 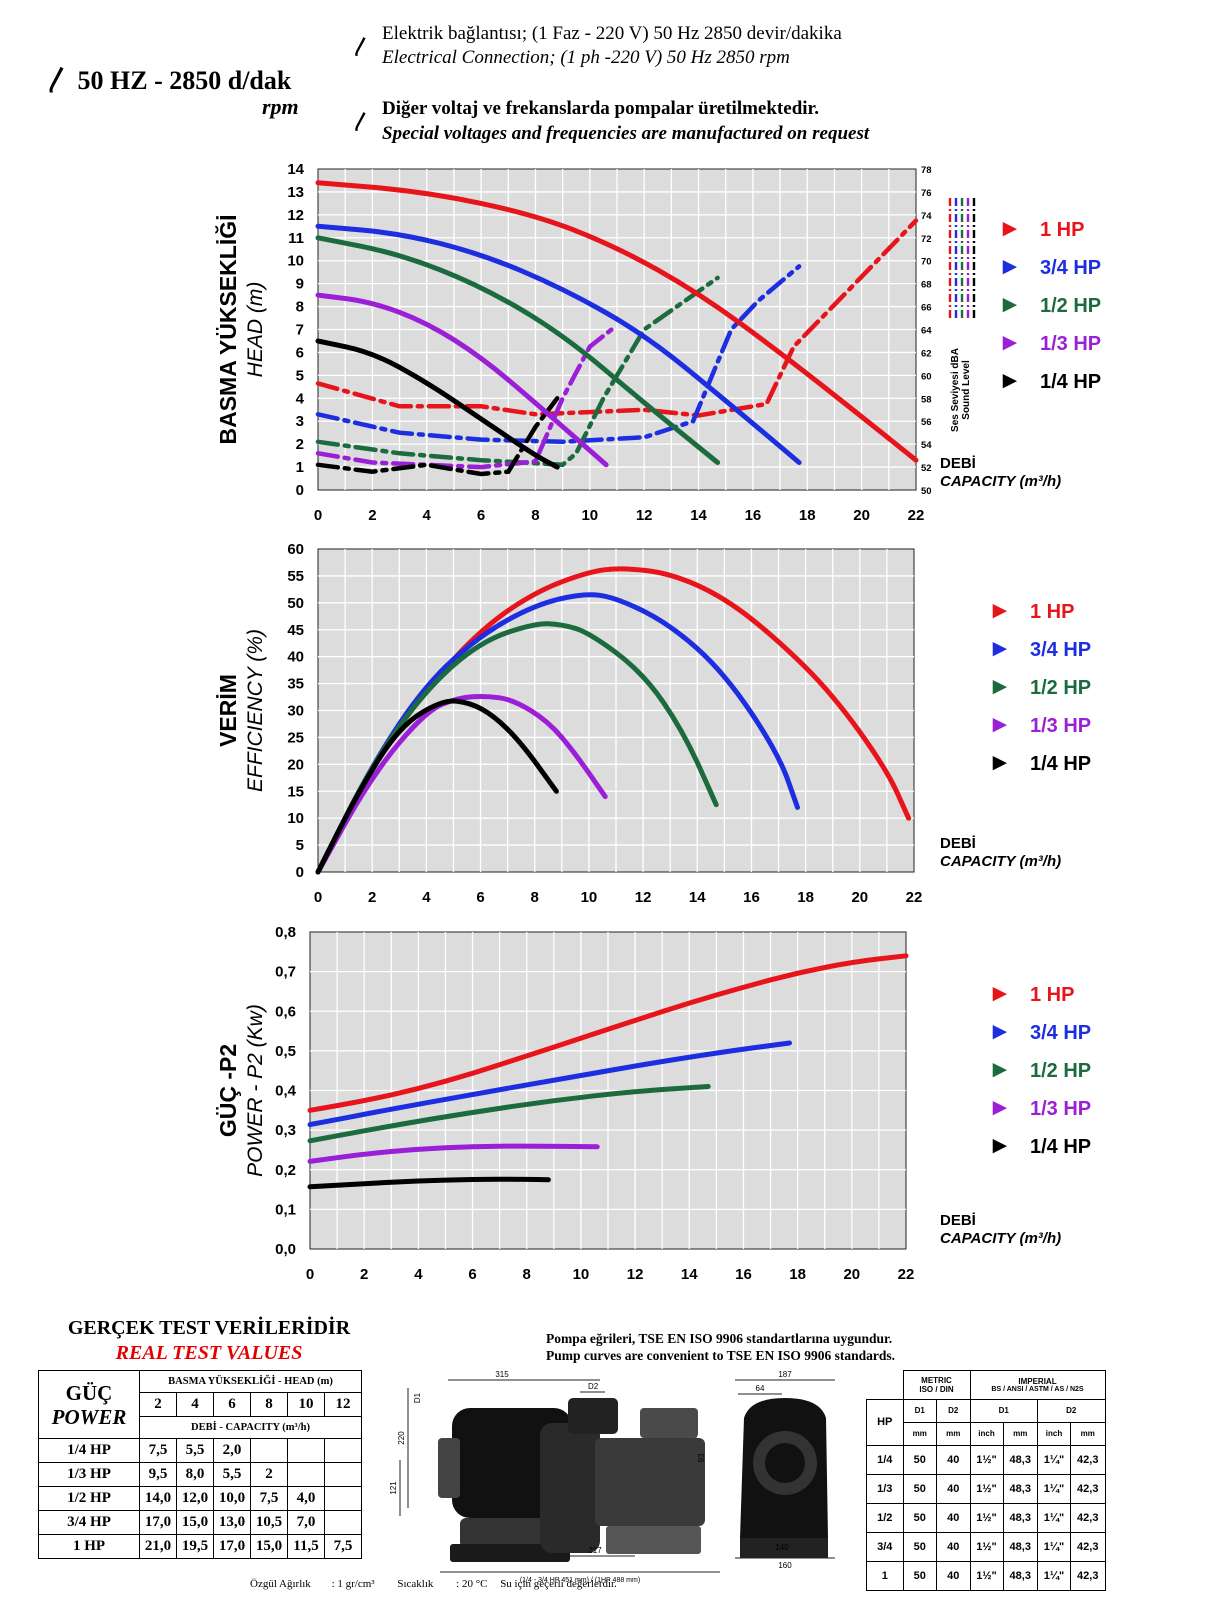 I want to click on dim-width: 315, so click(x=502, y=1374).